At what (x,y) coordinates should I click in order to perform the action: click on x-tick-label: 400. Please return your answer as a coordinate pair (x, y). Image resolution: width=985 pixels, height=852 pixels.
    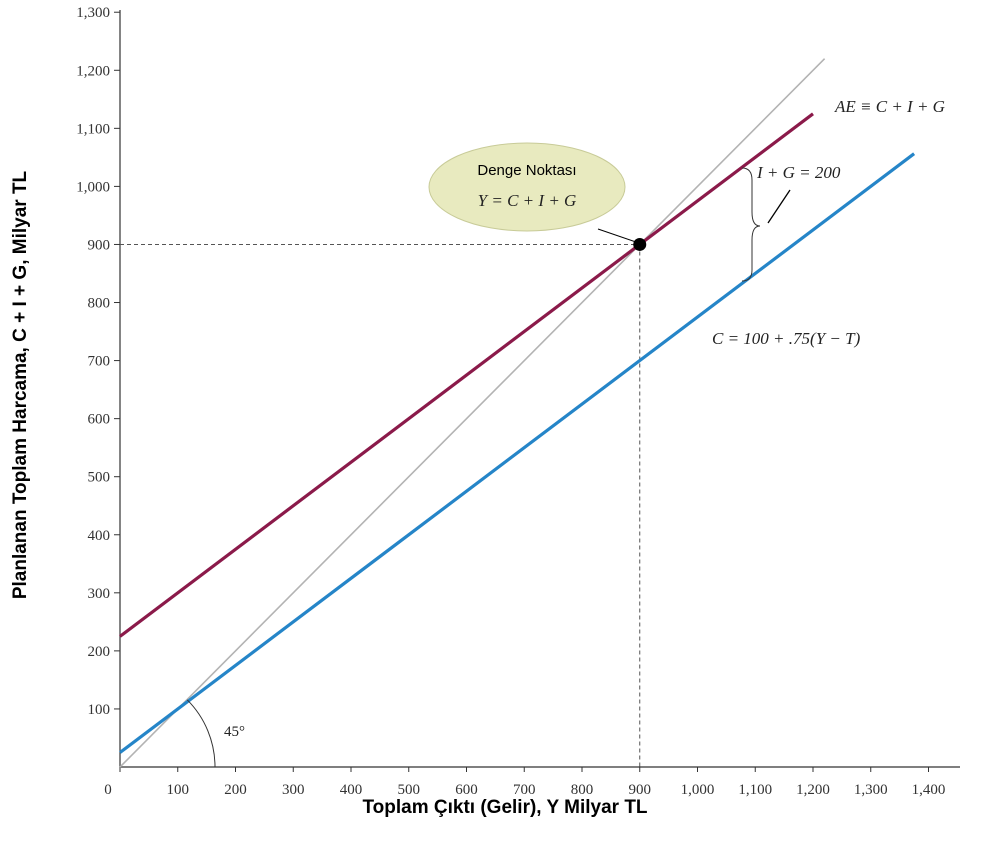
    Looking at the image, I should click on (351, 790).